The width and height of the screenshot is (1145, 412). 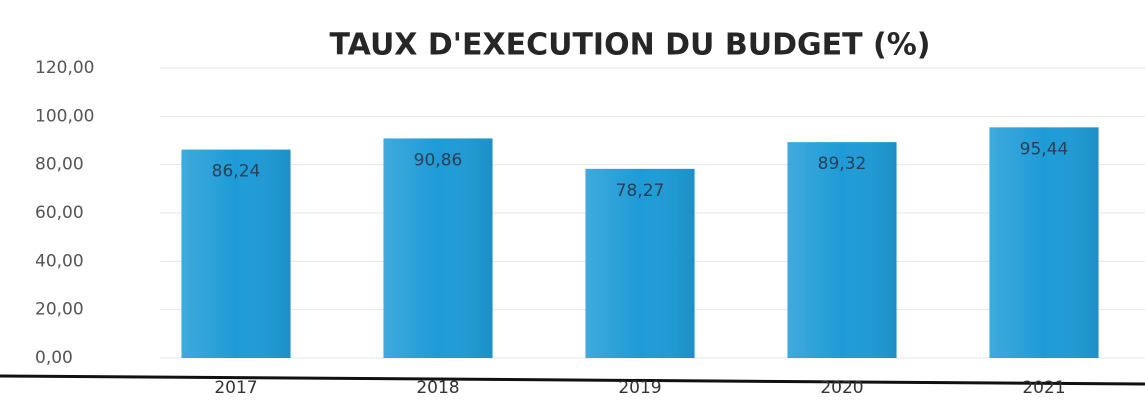 What do you see at coordinates (842, 164) in the screenshot?
I see `value-label: 89,32` at bounding box center [842, 164].